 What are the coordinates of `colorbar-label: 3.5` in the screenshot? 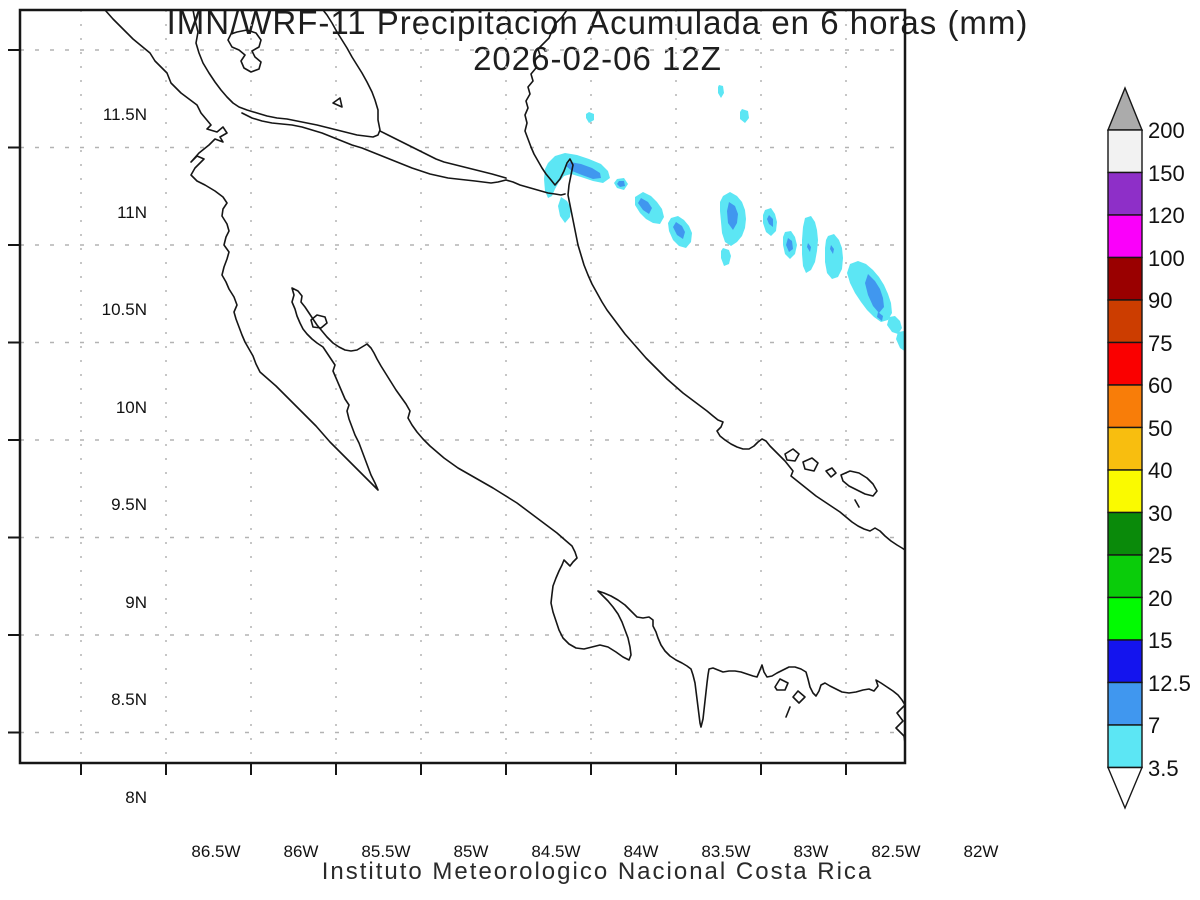 It's located at (1163, 768).